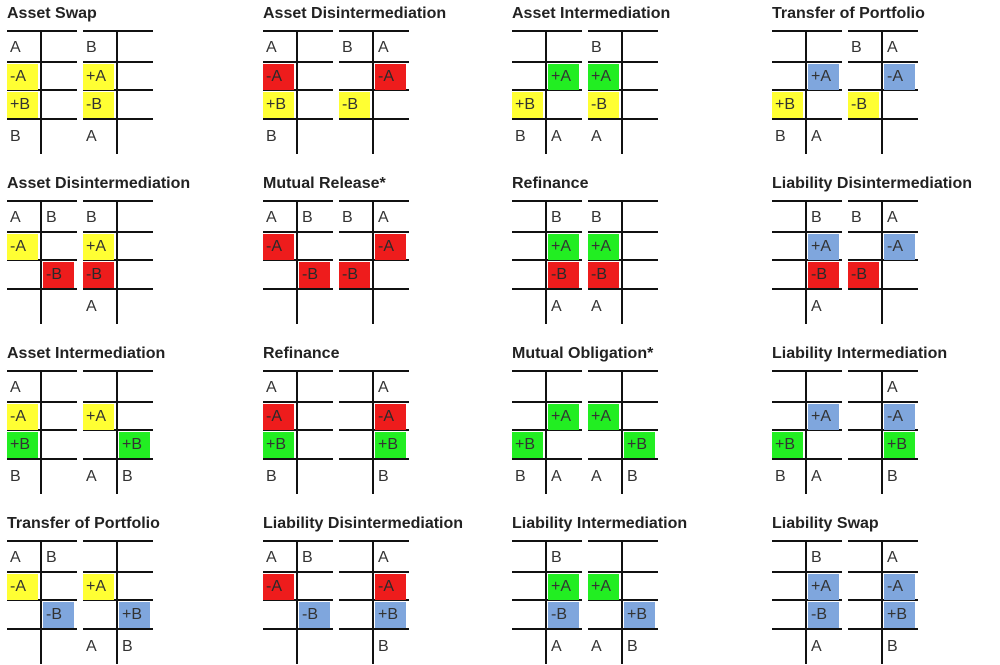 Image resolution: width=1000 pixels, height=665 pixels. Describe the element at coordinates (127, 250) in the screenshot. I see `transaction-panel: Asset Disintermediation A B -A -B B +A -B A` at that location.